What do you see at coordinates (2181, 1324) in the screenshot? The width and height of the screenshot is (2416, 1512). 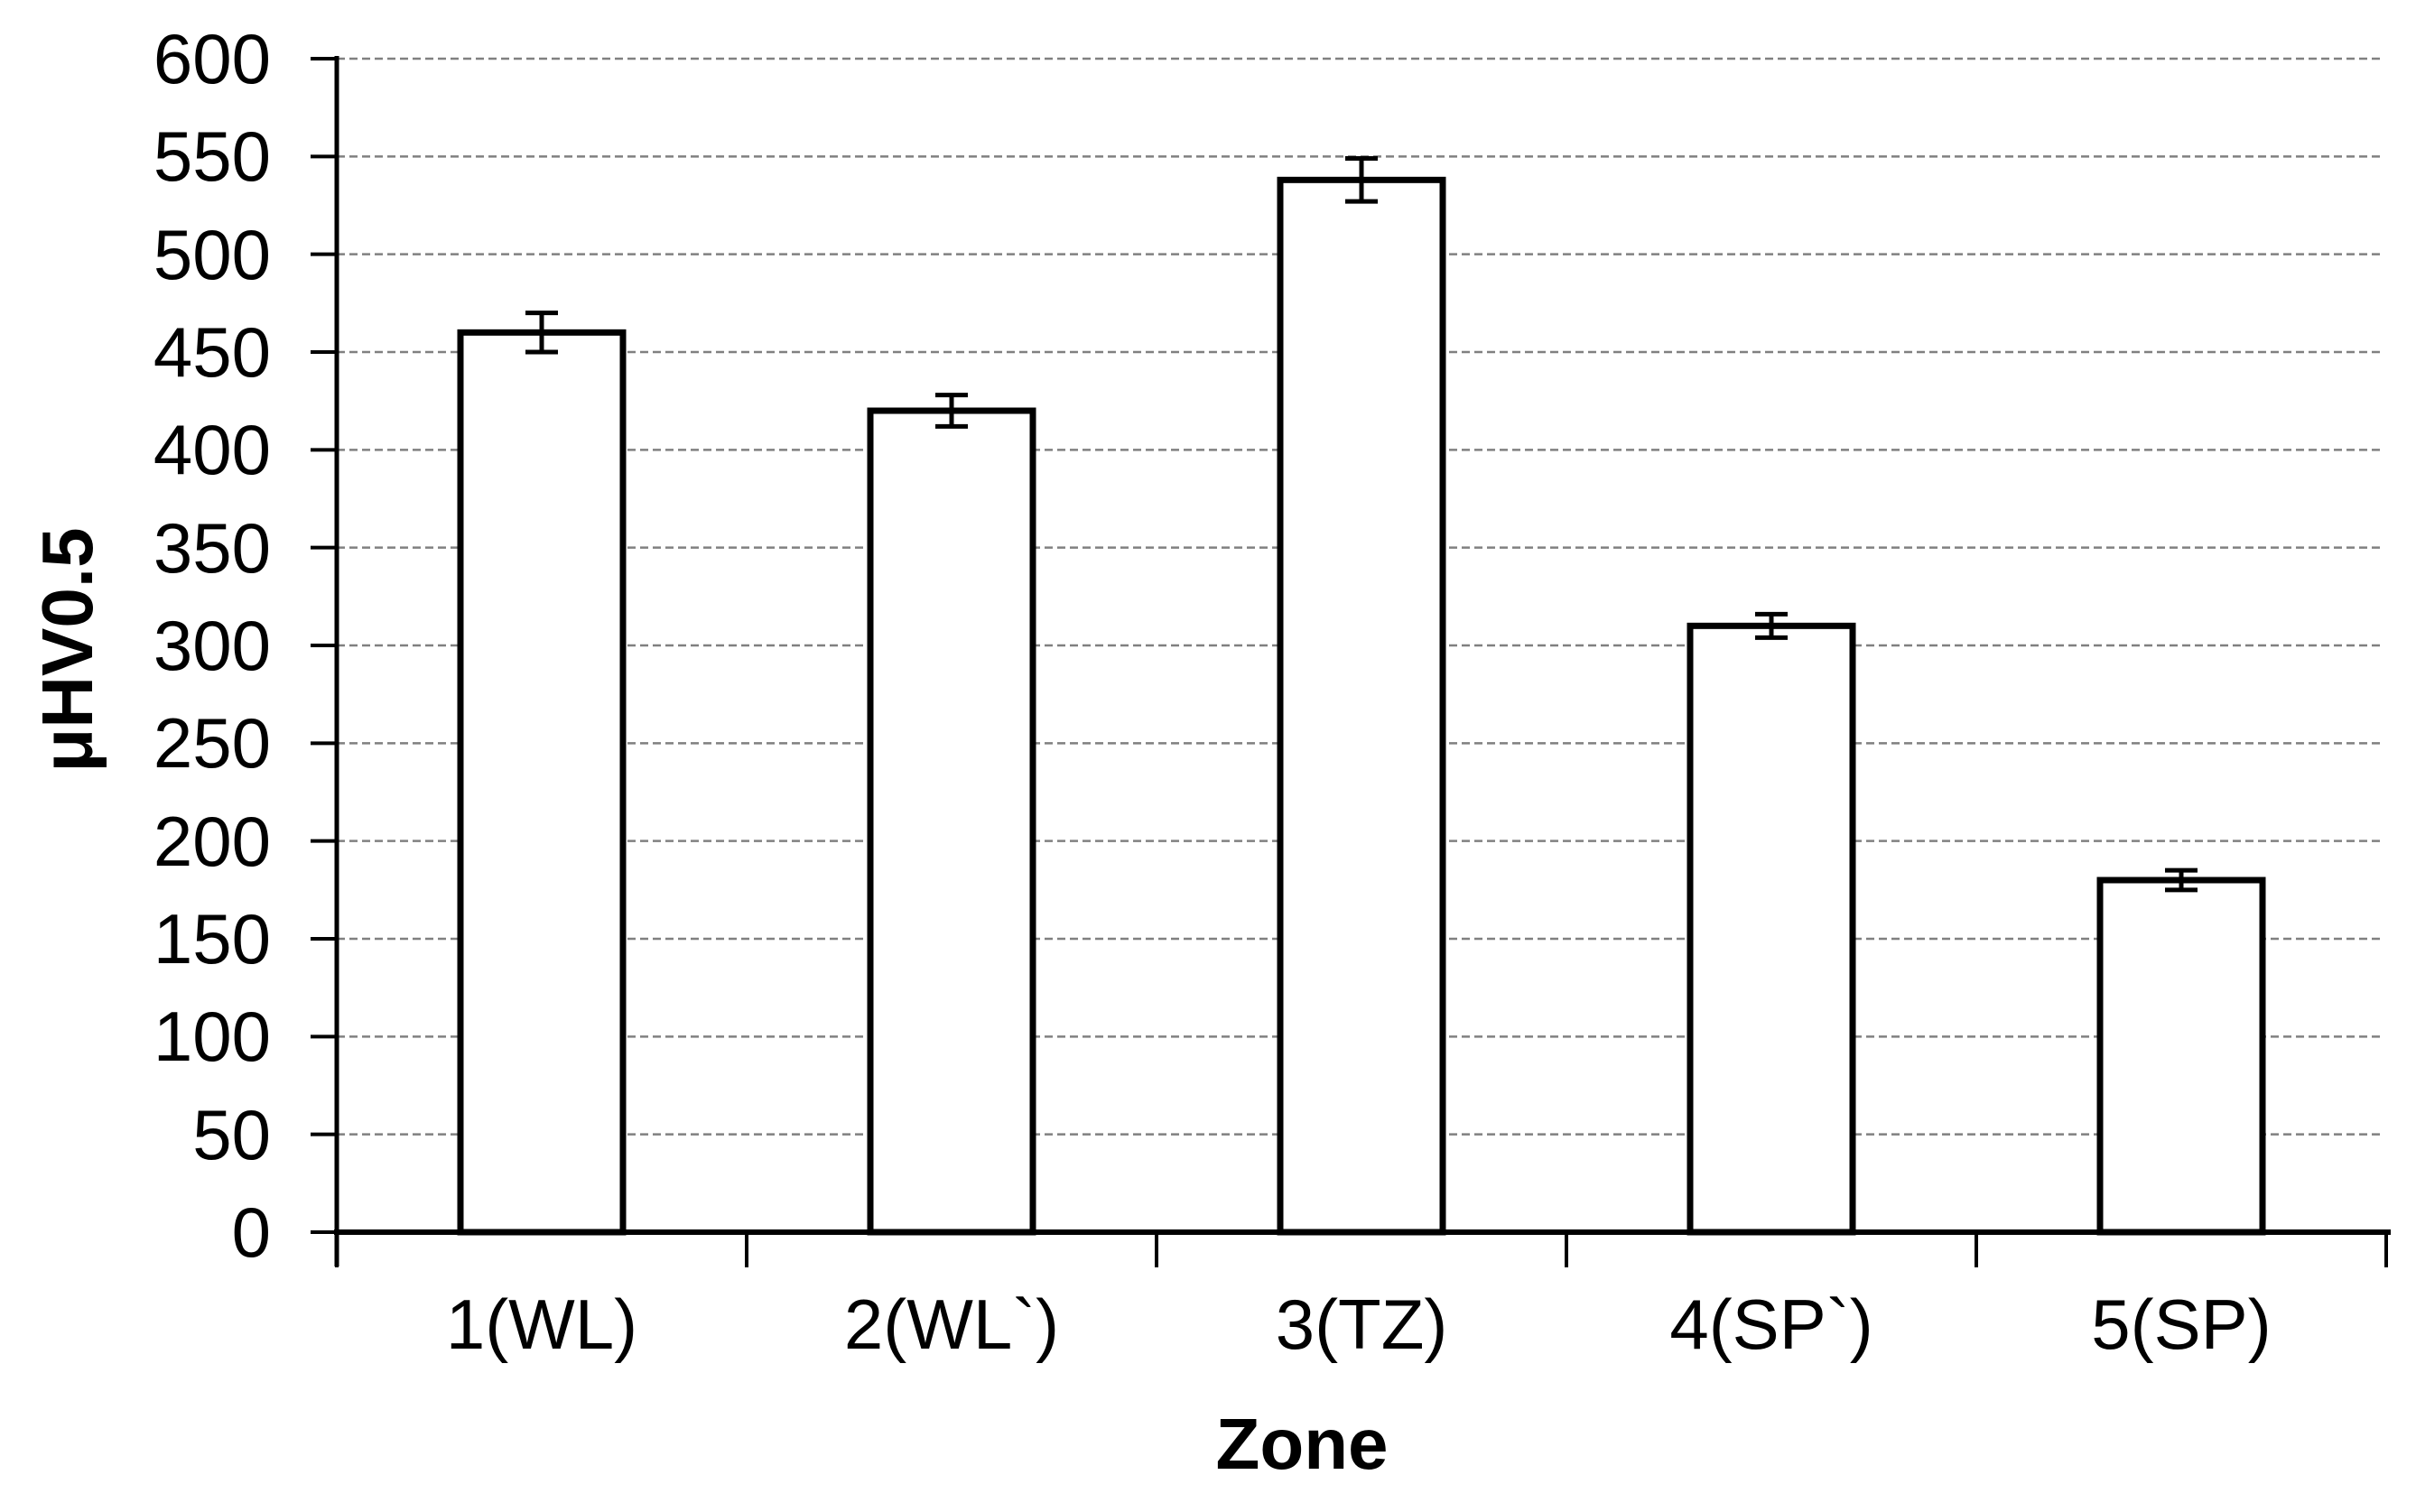 I see `x-axis-category-label: 5(SP)` at bounding box center [2181, 1324].